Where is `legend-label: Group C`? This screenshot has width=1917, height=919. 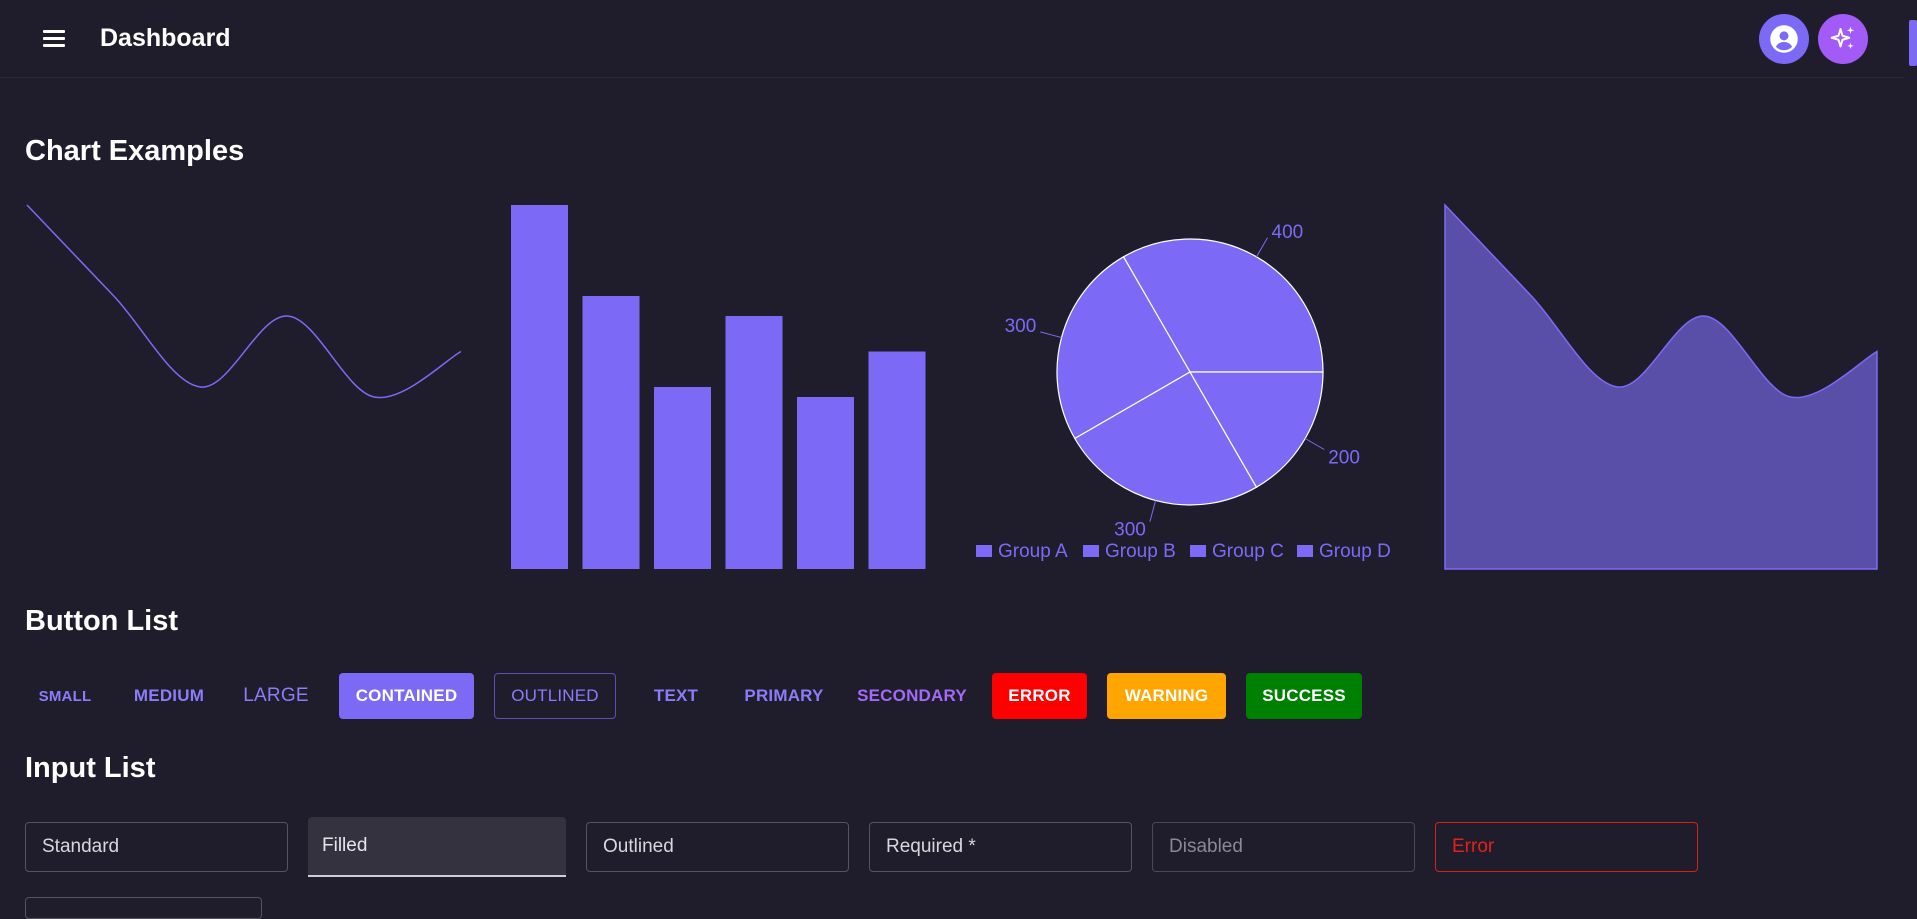 legend-label: Group C is located at coordinates (1248, 551).